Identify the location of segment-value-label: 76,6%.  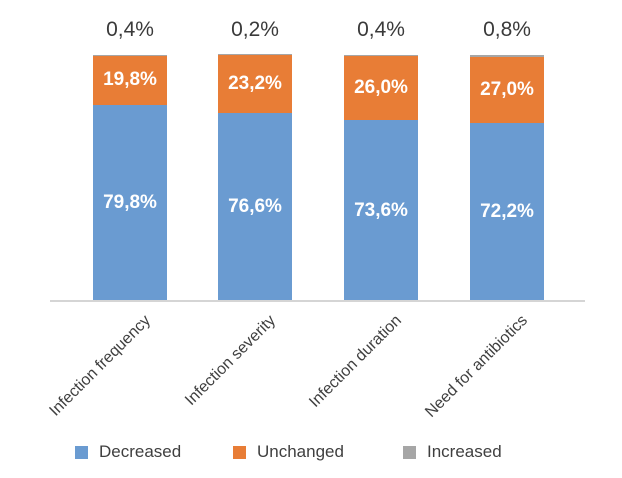
(255, 206).